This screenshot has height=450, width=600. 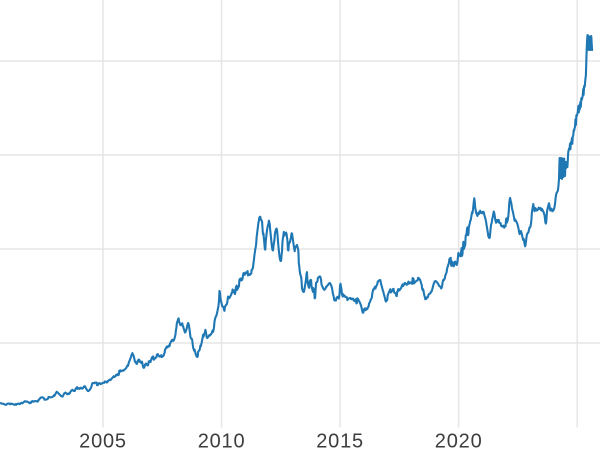 I want to click on svg-text: 2020, so click(x=459, y=440).